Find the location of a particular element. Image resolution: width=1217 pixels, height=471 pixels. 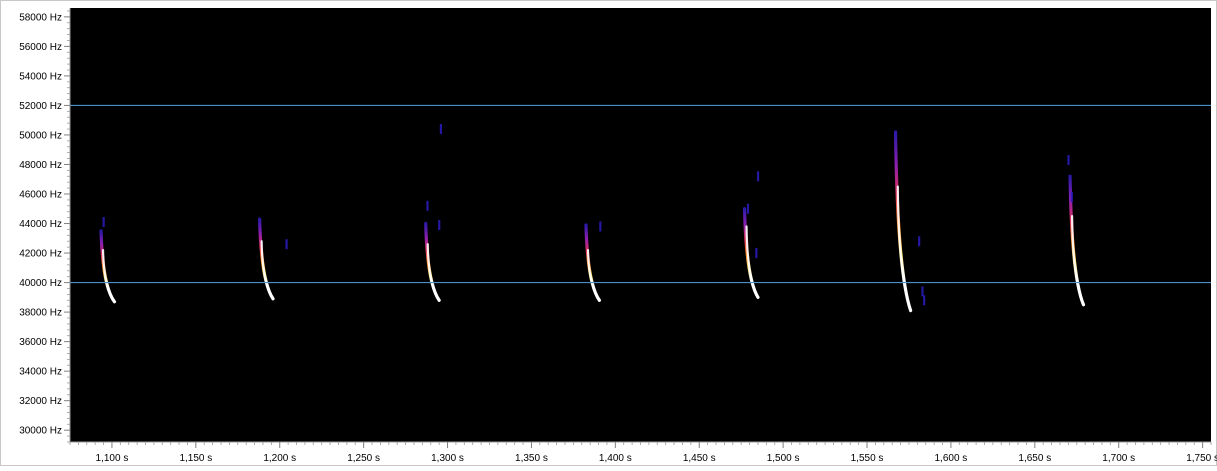

y-tick-label: 50000 Hz is located at coordinates (40, 135).